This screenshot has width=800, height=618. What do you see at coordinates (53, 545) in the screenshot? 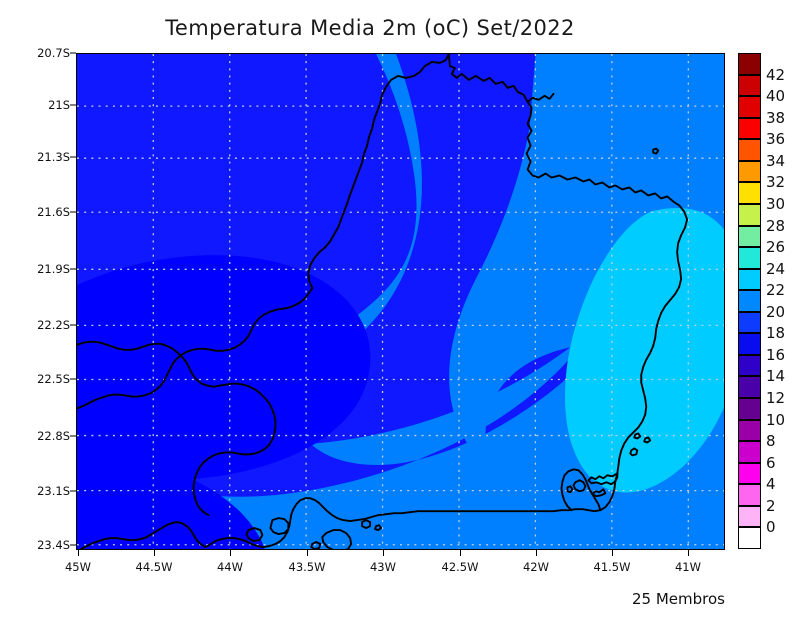
I see `y-tick-label: 23.4S` at bounding box center [53, 545].